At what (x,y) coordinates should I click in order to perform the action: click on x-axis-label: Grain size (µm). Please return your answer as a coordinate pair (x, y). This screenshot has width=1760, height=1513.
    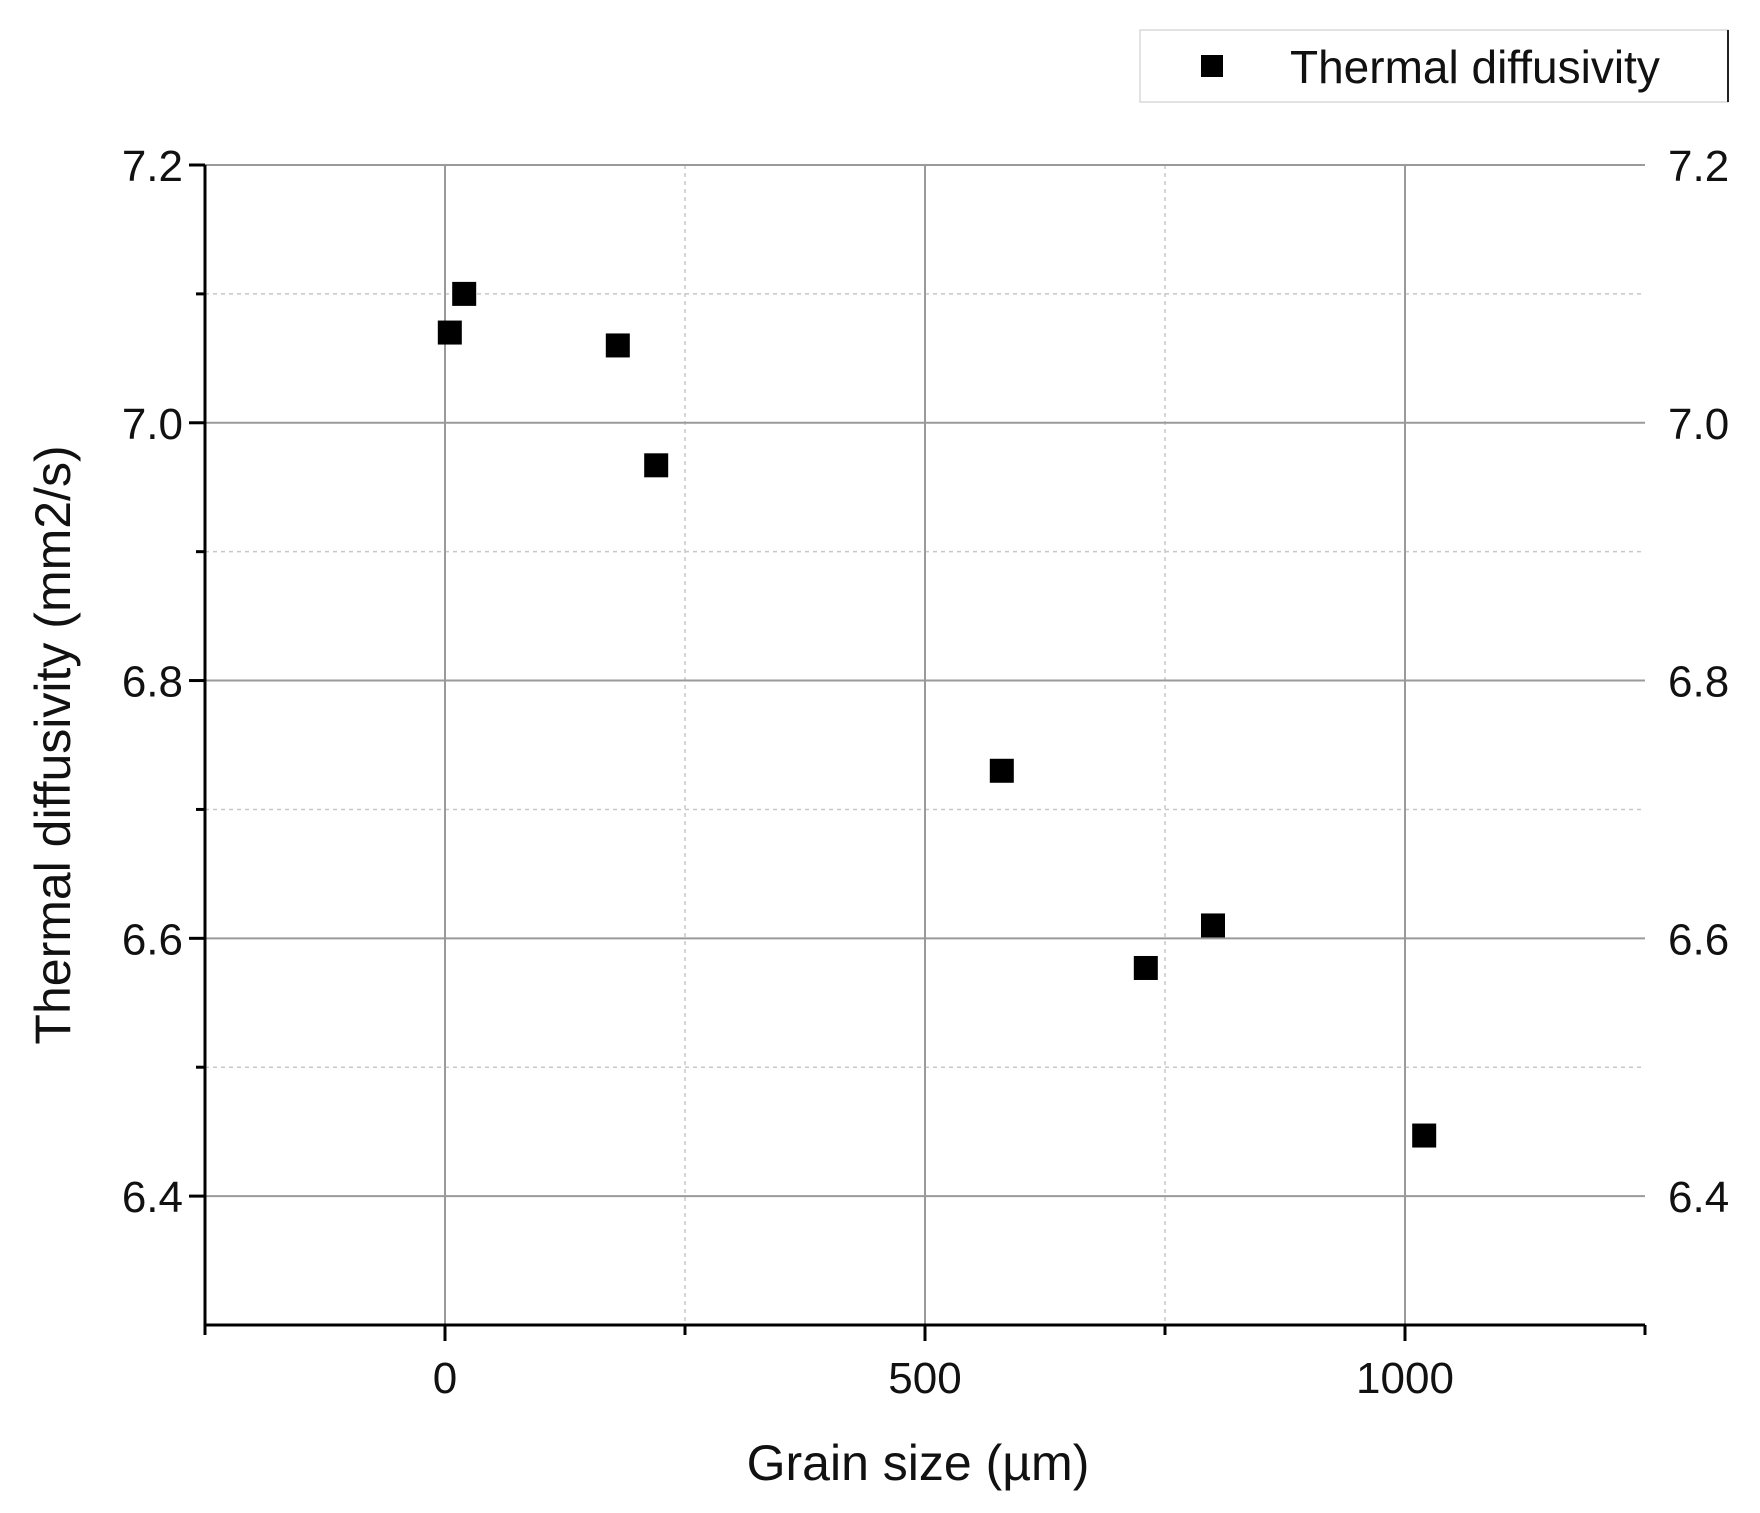
    Looking at the image, I should click on (918, 1463).